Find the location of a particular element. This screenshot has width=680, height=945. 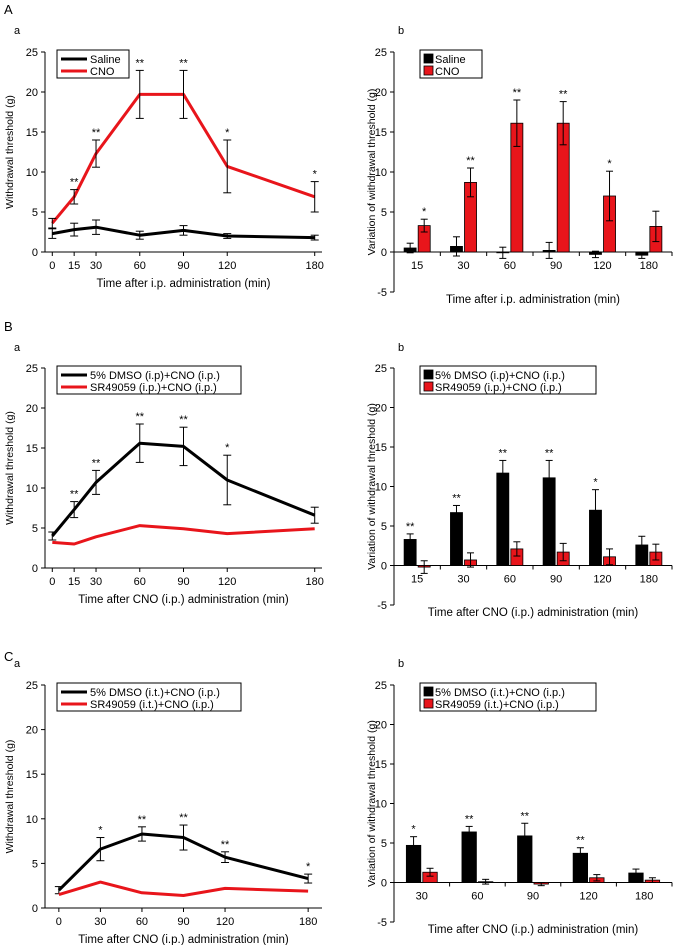

x-axis-label: Time after i.p. administration (min) is located at coordinates (183, 284).